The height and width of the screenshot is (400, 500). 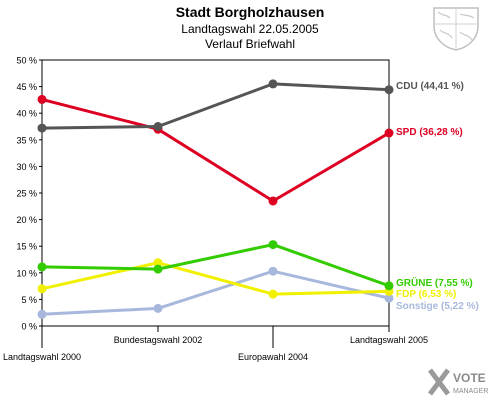 What do you see at coordinates (426, 294) in the screenshot?
I see `series-label: FDP (6,53 %)` at bounding box center [426, 294].